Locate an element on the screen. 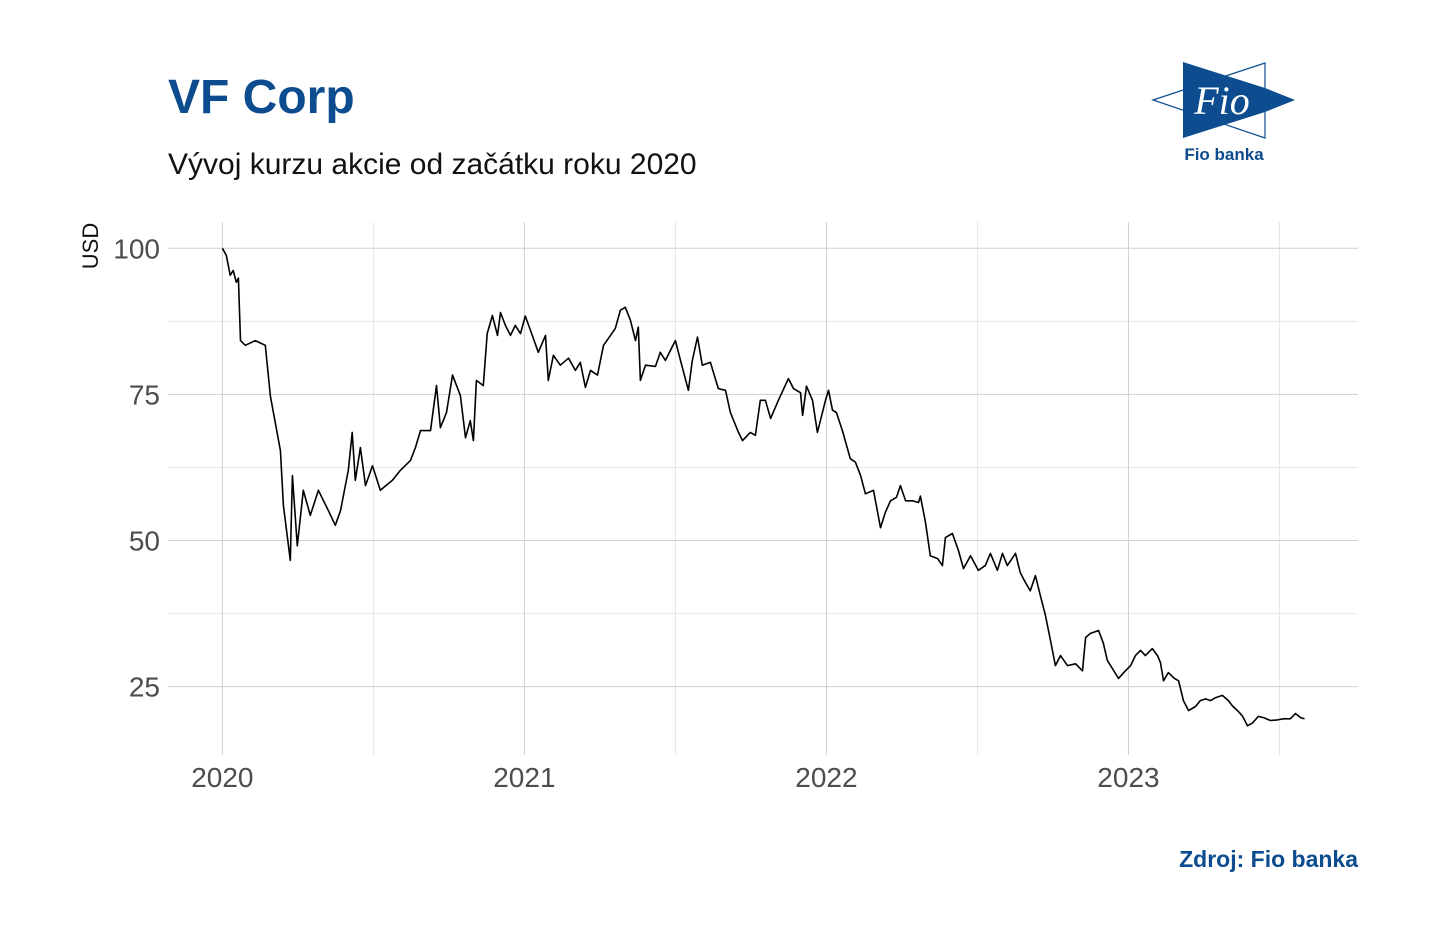 This screenshot has height=952, width=1438. x-tick-label: 2023 is located at coordinates (1128, 777).